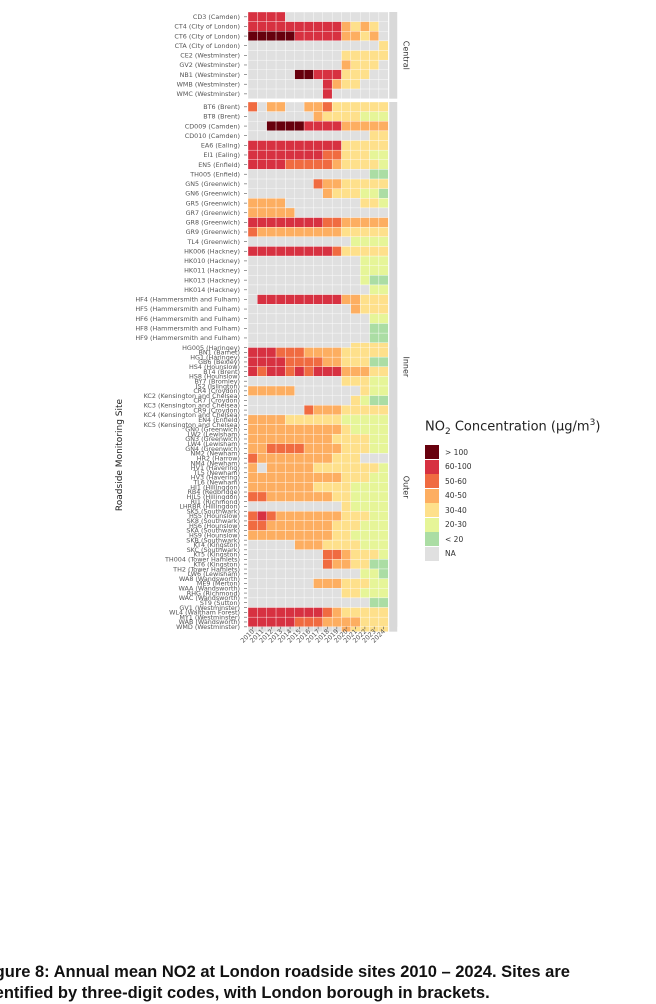 This screenshot has width=656, height=1004. I want to click on legend-label: 50-60, so click(456, 481).